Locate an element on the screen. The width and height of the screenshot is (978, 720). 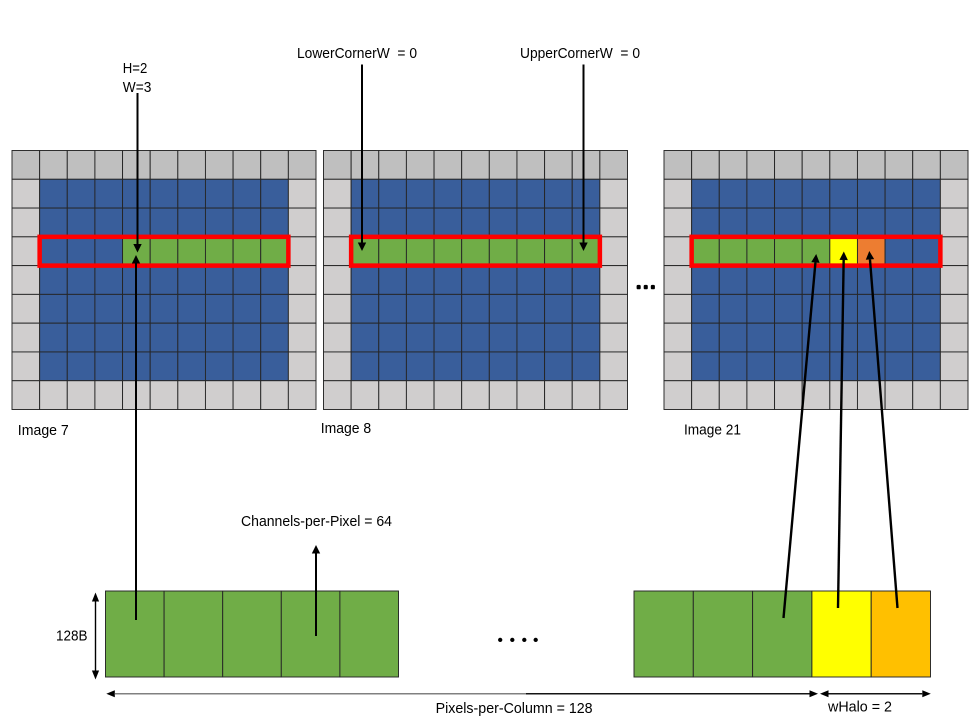
svg-text: Image 7 is located at coordinates (43, 431).